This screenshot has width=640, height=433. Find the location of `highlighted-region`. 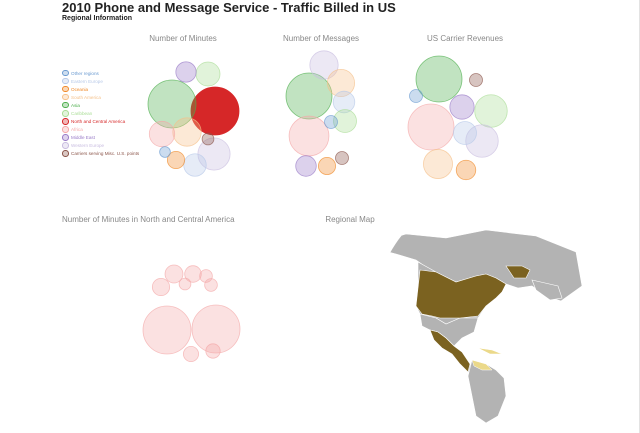

highlighted-region is located at coordinates (473, 319).